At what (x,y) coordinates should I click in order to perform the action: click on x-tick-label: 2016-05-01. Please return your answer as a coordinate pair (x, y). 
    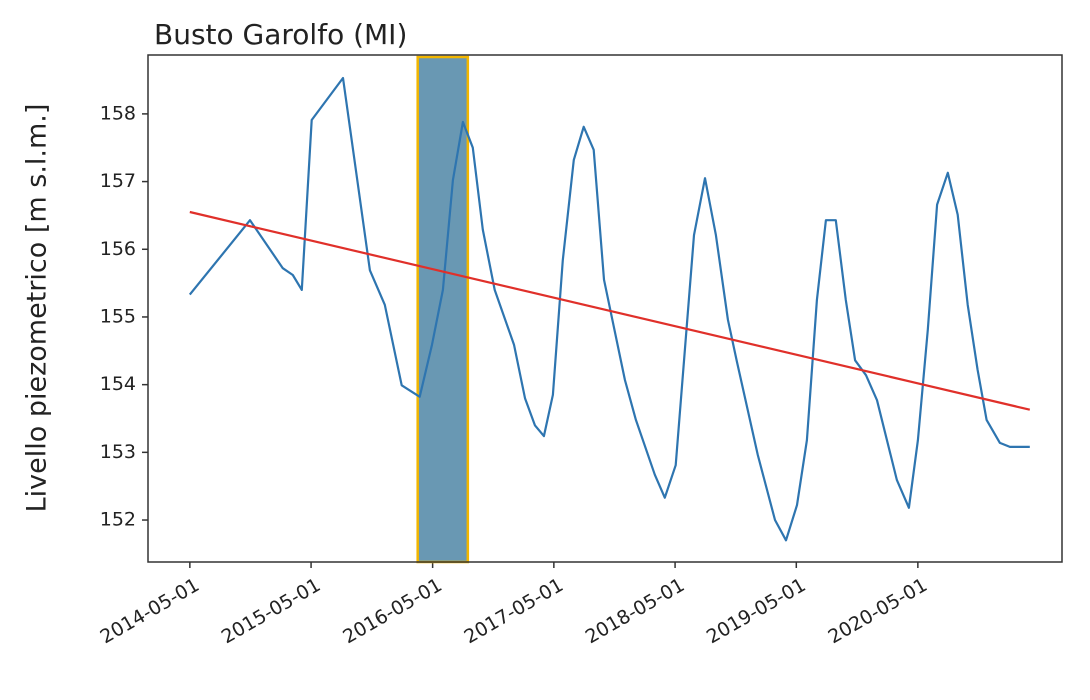
    Looking at the image, I should click on (392, 611).